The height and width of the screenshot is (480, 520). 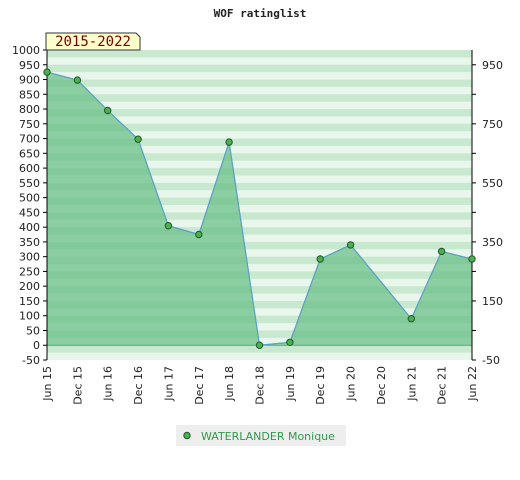 I want to click on legend: WATERLANDER Monique, so click(x=261, y=435).